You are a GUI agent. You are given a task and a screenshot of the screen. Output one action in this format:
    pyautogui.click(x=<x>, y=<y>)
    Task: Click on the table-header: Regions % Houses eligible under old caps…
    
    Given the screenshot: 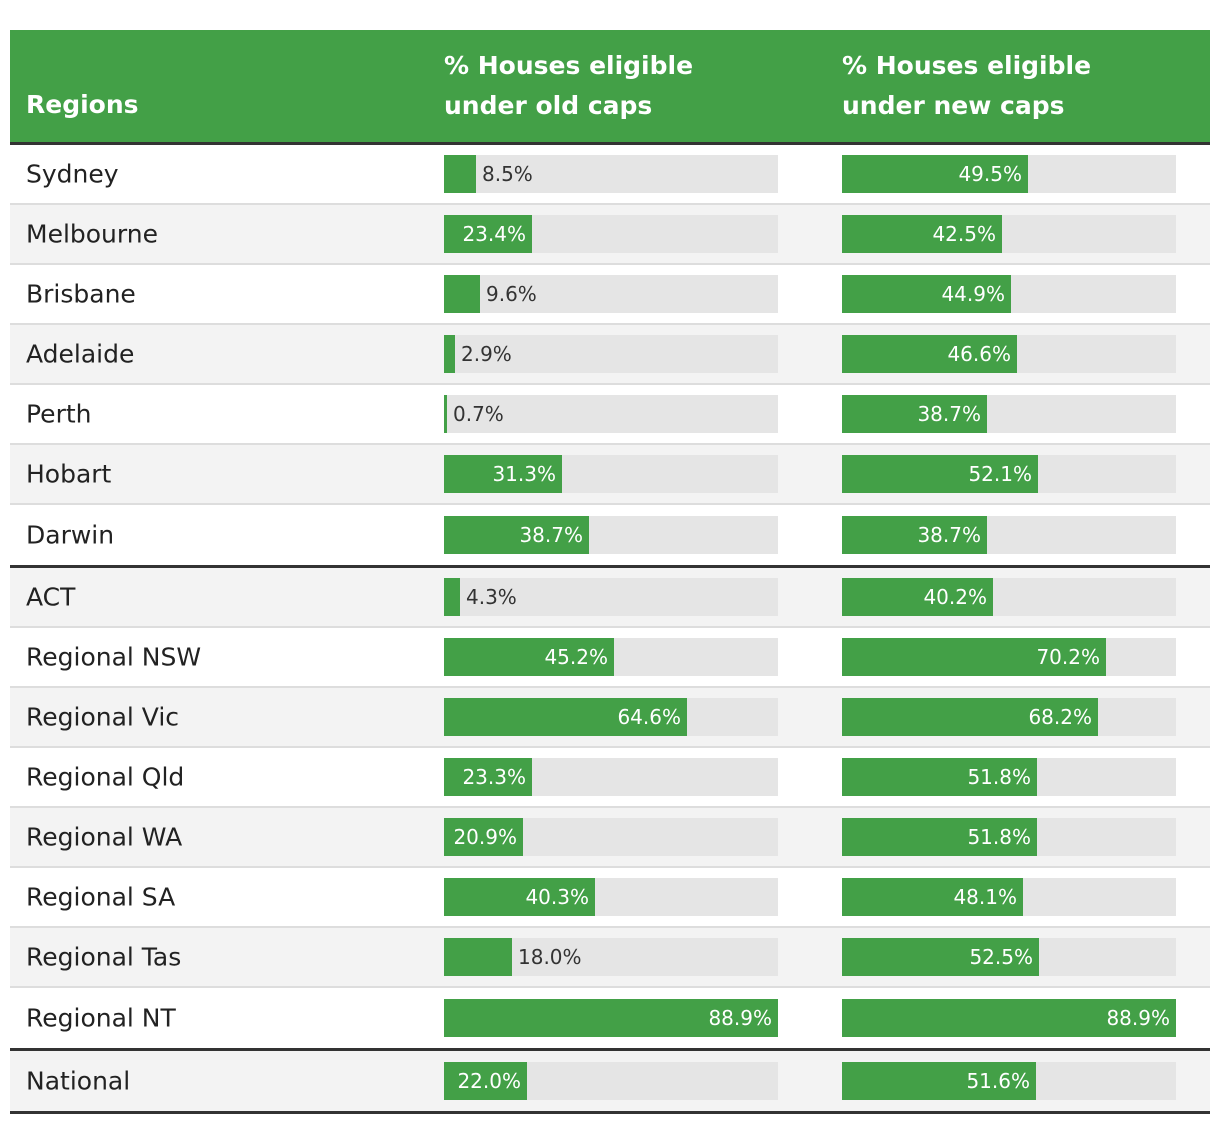 What is the action you would take?
    pyautogui.click(x=610, y=86)
    